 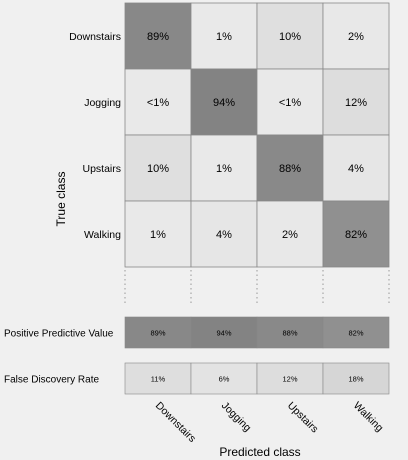 I want to click on row-tick-label: Downstairs, so click(x=95, y=37).